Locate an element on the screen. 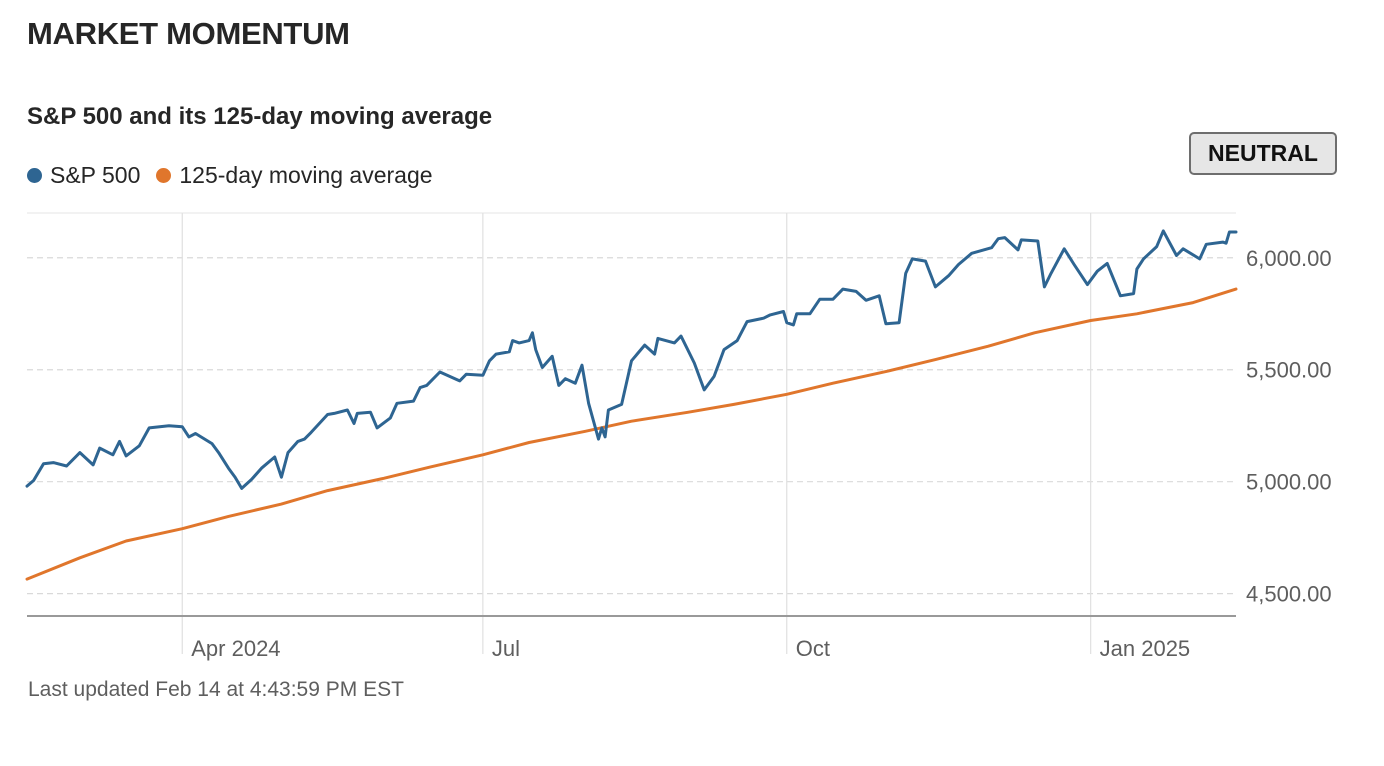 The width and height of the screenshot is (1384, 766). y-tick-label: 6,000.00 is located at coordinates (1289, 258).